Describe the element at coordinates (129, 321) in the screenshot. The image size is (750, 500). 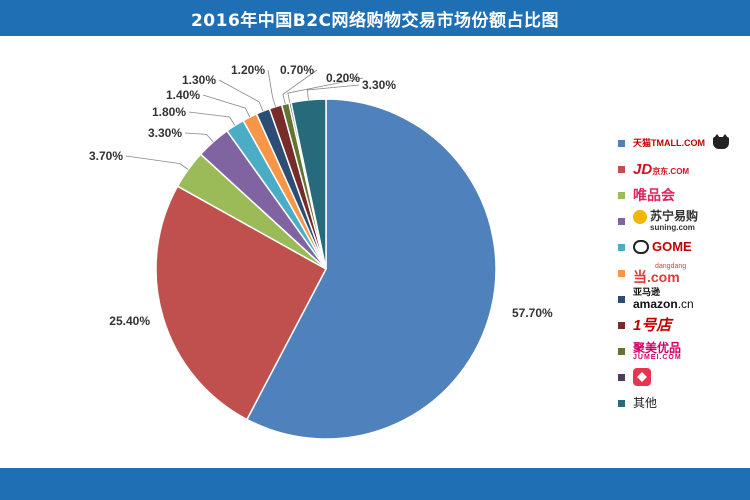
I see `slice-value-label: 25.40%` at that location.